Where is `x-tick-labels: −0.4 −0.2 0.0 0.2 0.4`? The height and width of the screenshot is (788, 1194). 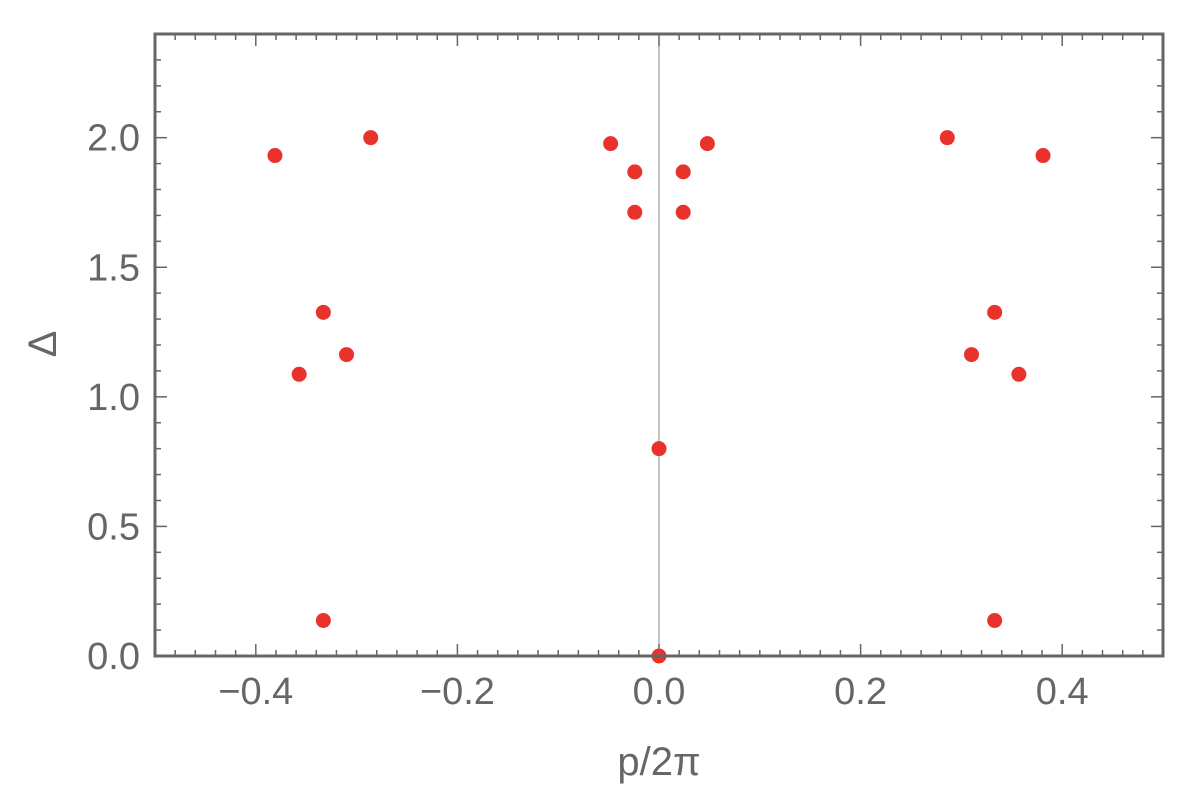 x-tick-labels: −0.4 −0.2 0.0 0.2 0.4 is located at coordinates (653, 692).